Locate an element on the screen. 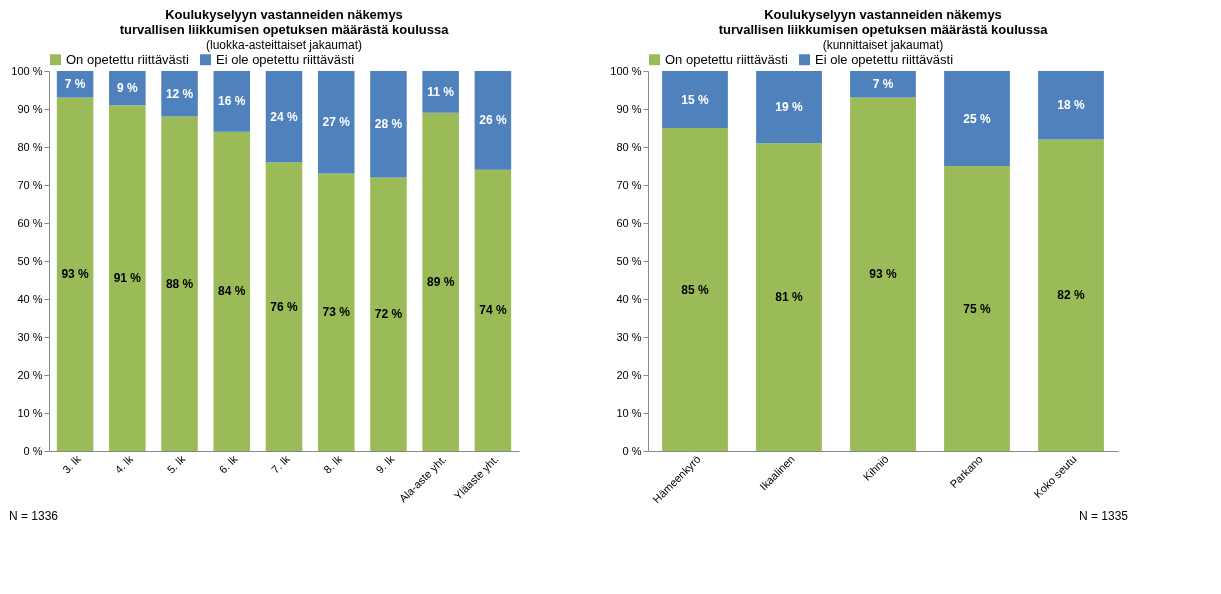  x-tick-label: 8. lk is located at coordinates (333, 464).